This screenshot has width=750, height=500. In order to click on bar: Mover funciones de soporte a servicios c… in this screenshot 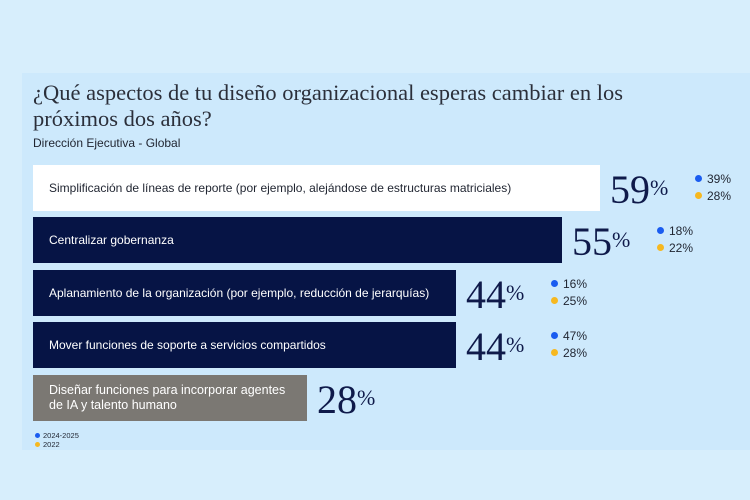, I will do `click(244, 345)`.